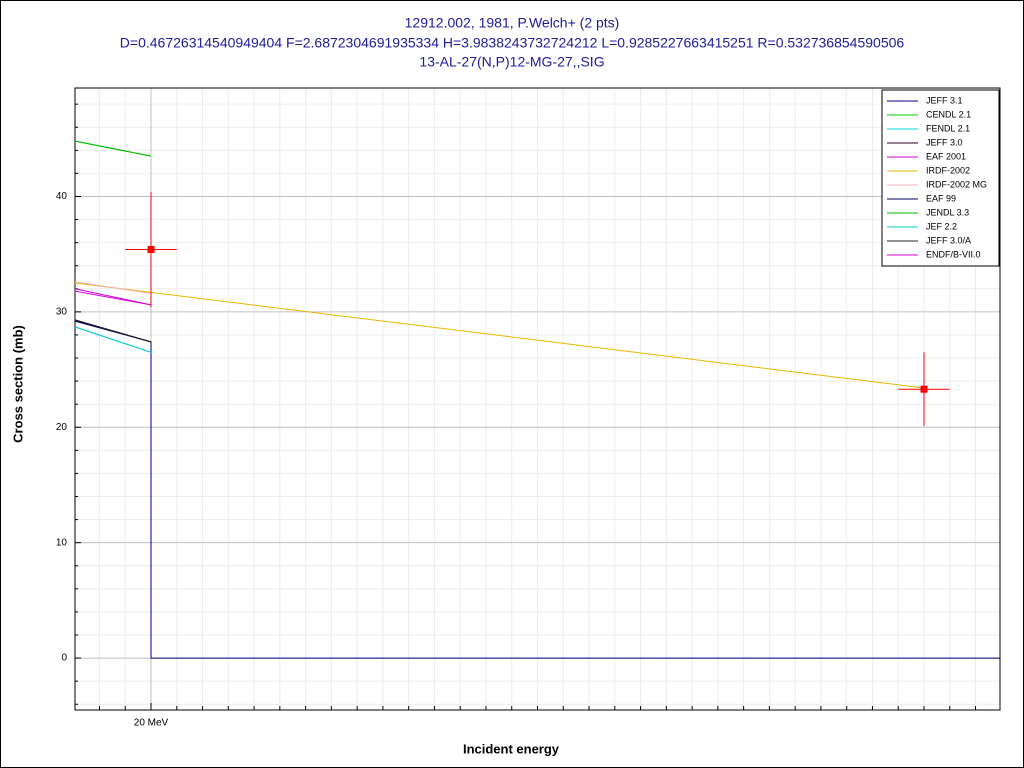 Image resolution: width=1024 pixels, height=768 pixels. I want to click on legend-label: ENDF/B-VII.0, so click(953, 254).